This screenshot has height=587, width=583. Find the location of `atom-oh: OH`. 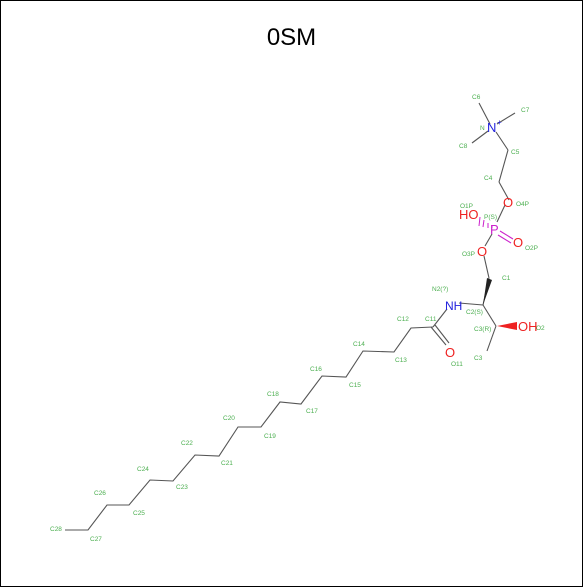

atom-oh: OH is located at coordinates (528, 326).